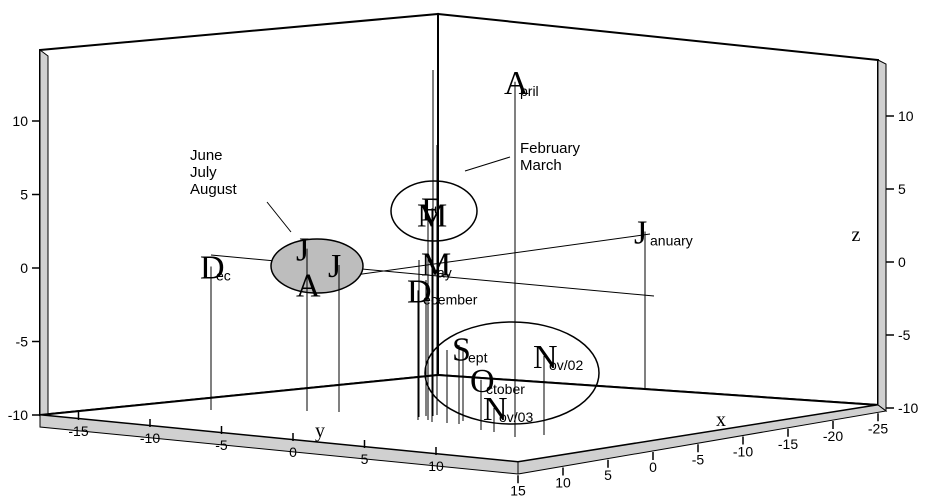  I want to click on x-tick-label: -10, so click(743, 452).